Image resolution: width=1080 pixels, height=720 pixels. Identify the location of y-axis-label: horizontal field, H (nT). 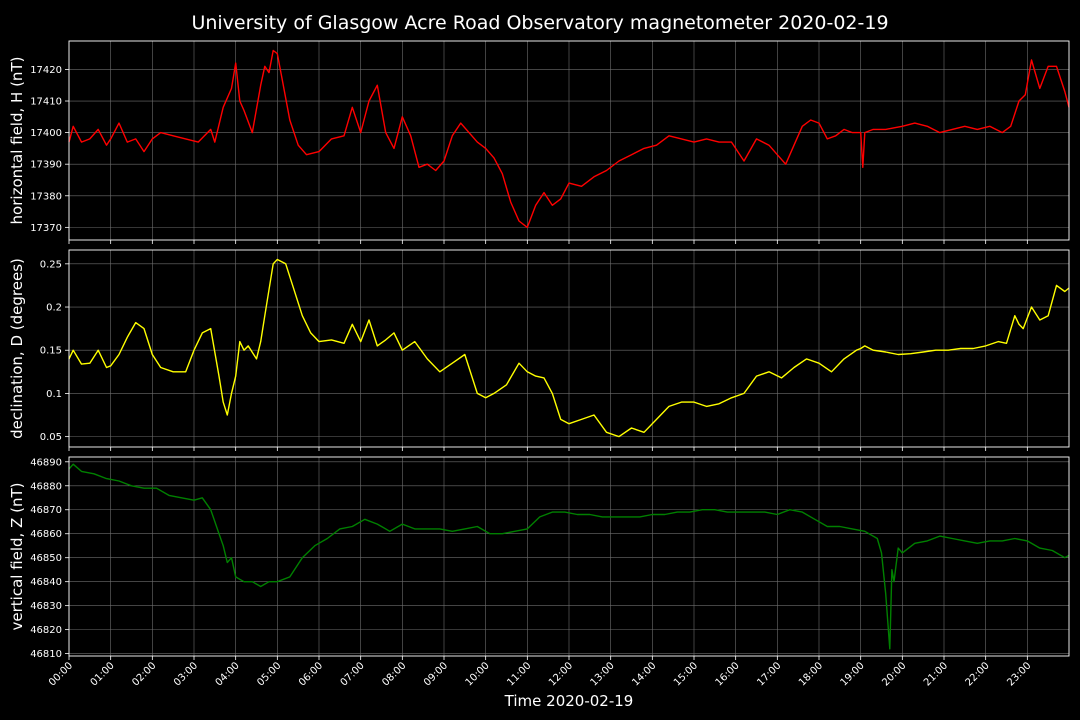
(17, 141).